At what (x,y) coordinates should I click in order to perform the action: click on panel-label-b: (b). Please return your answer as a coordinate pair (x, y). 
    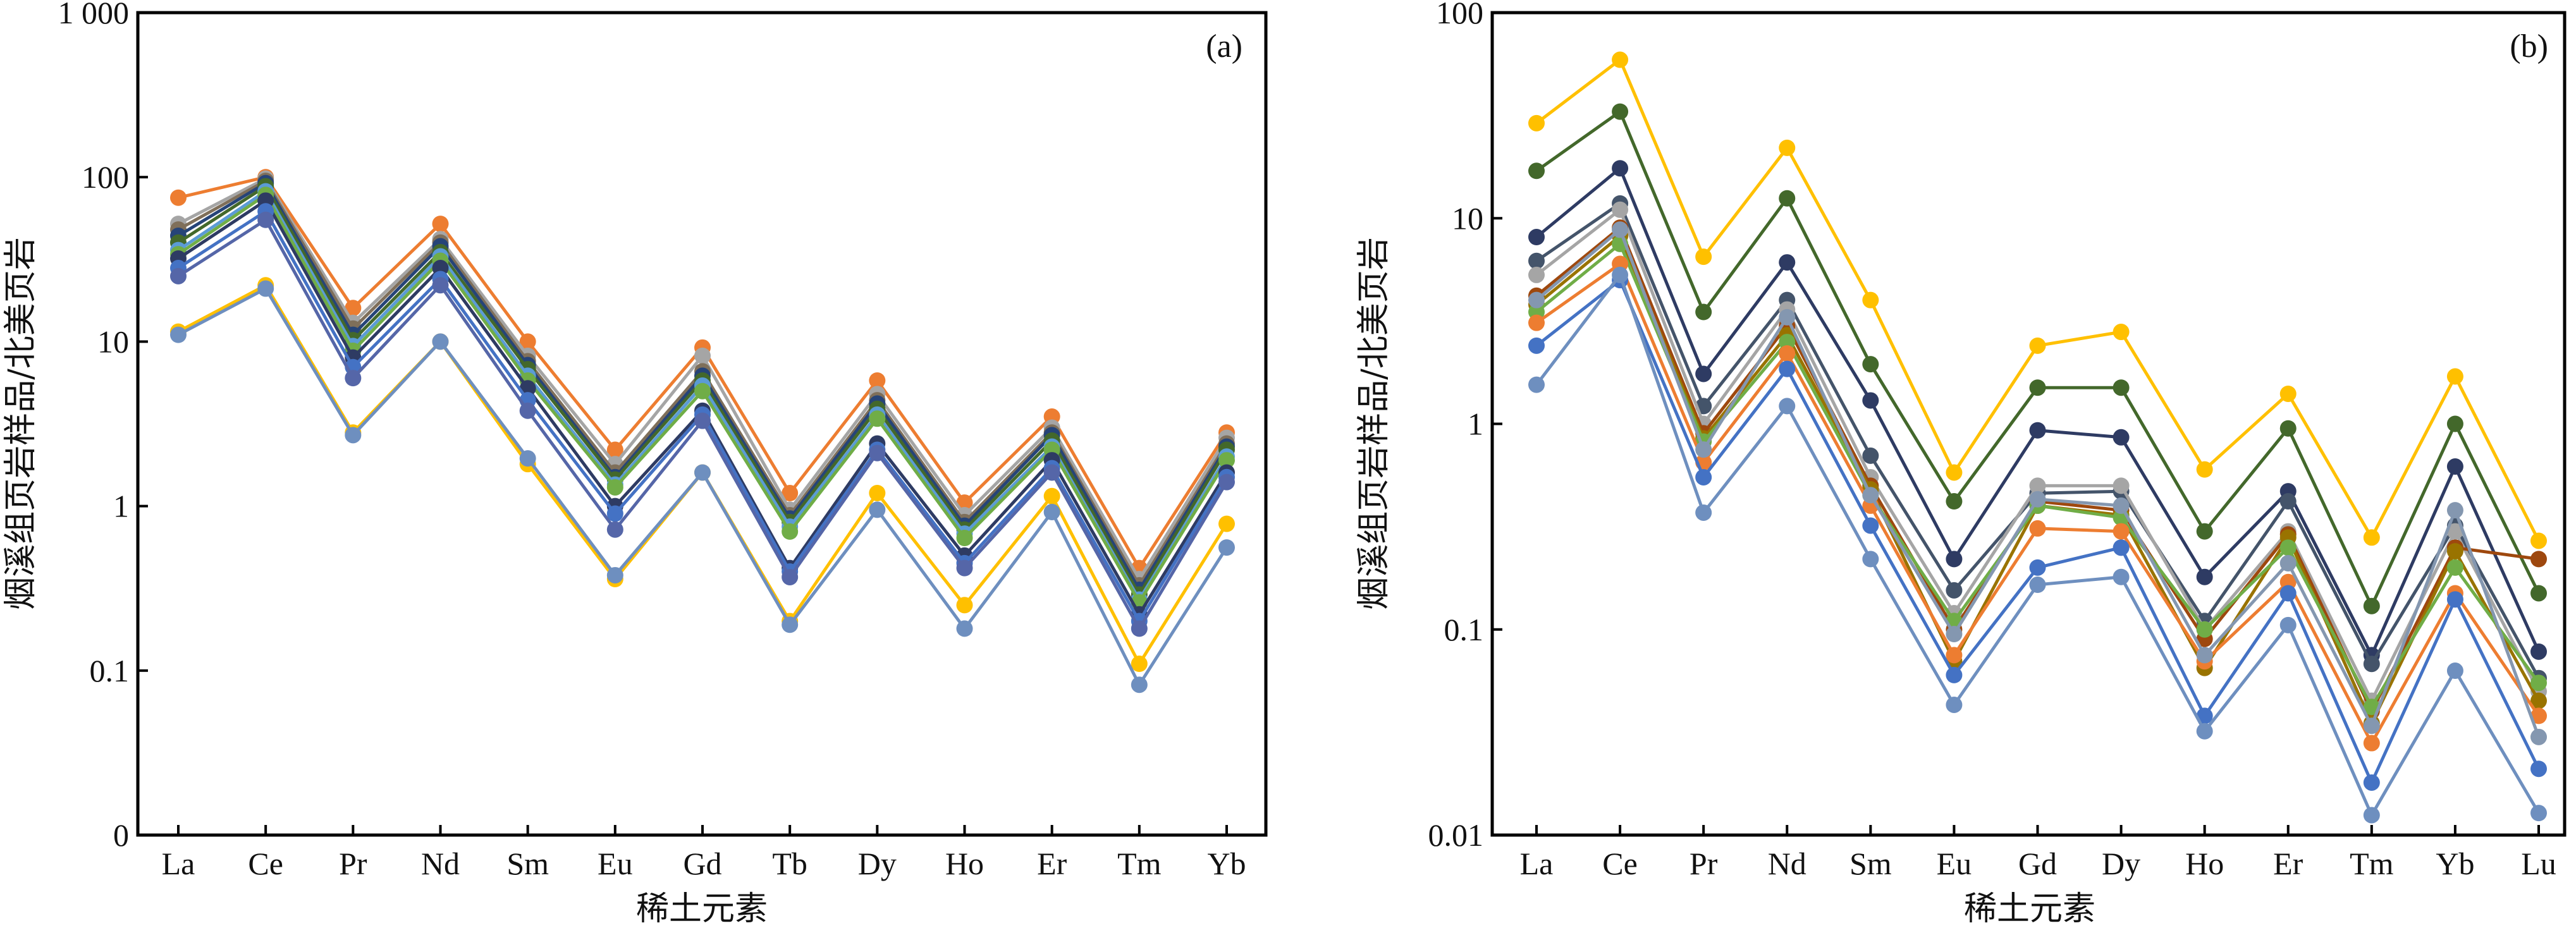
    Looking at the image, I should click on (2529, 46).